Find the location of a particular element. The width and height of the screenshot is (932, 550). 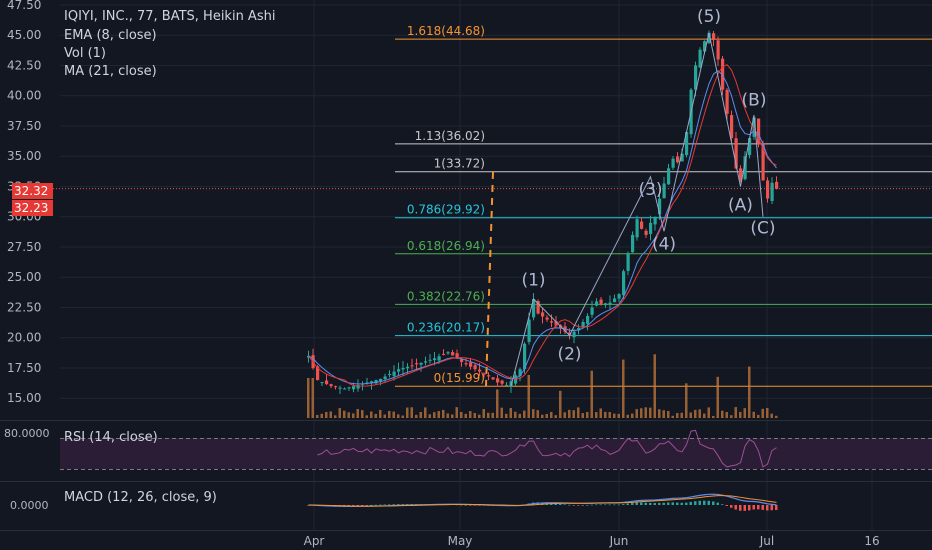

wave-label: (2) is located at coordinates (569, 355).